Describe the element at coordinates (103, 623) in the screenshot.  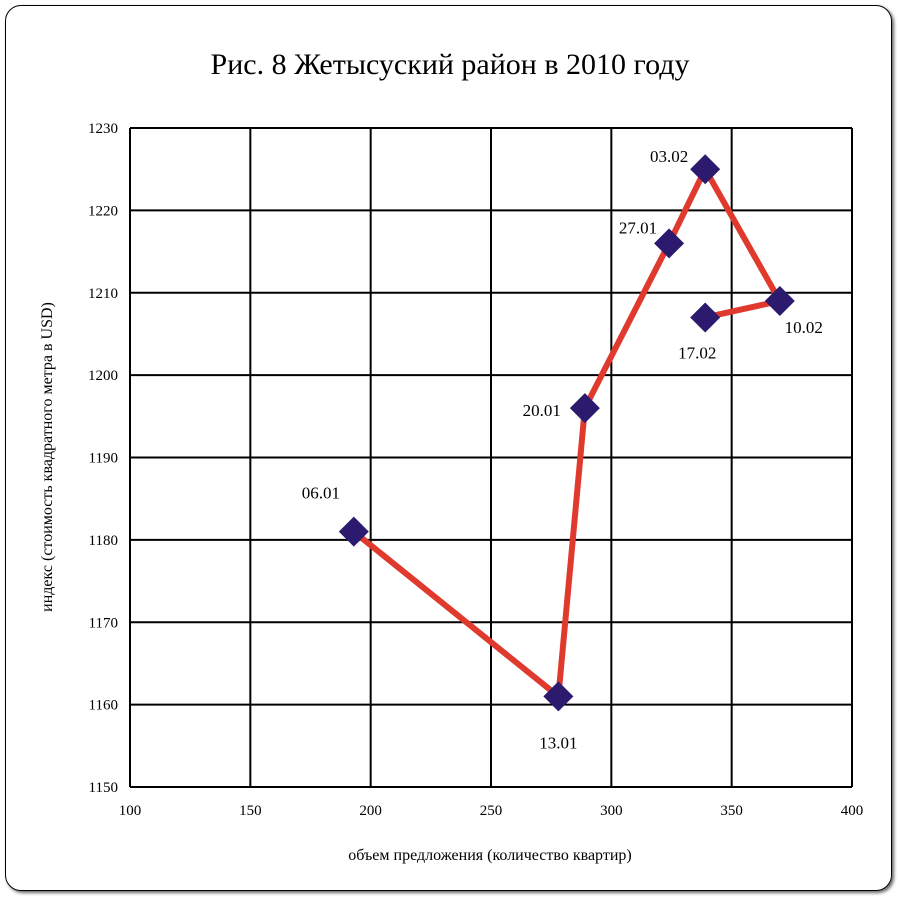
I see `y-tick-label: 1170` at that location.